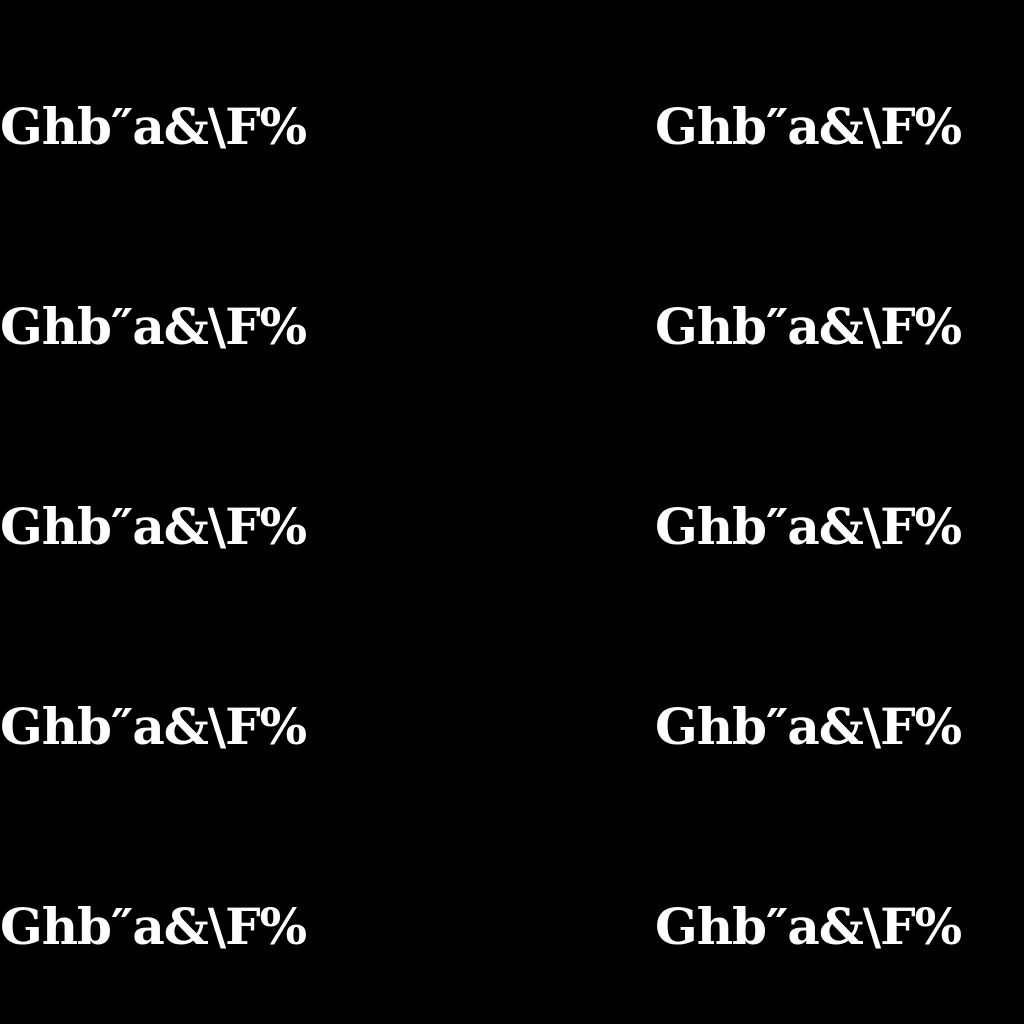  I want to click on text-sample-right-5: Ghb″a&\F%, so click(808, 926).